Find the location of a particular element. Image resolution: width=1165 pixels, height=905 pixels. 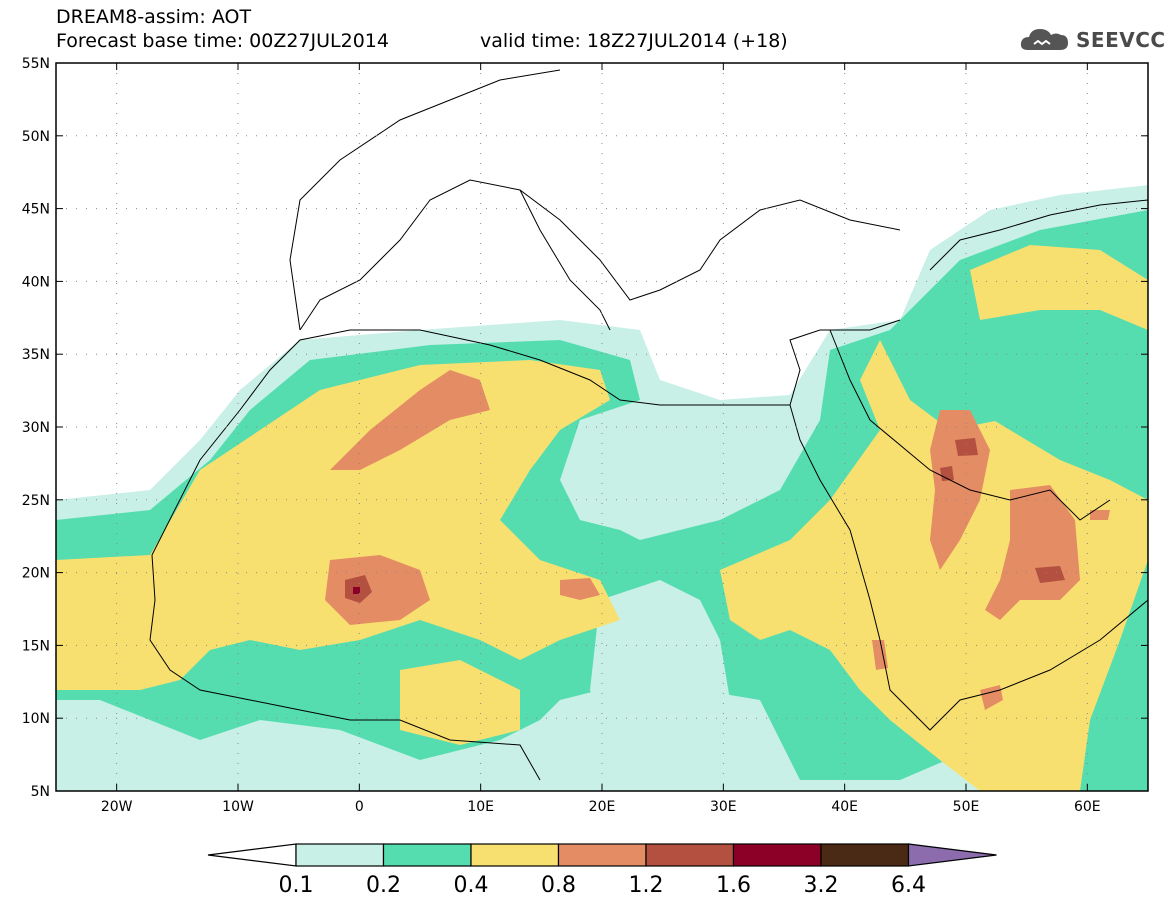

colorbar-label: 6.4 is located at coordinates (908, 885).